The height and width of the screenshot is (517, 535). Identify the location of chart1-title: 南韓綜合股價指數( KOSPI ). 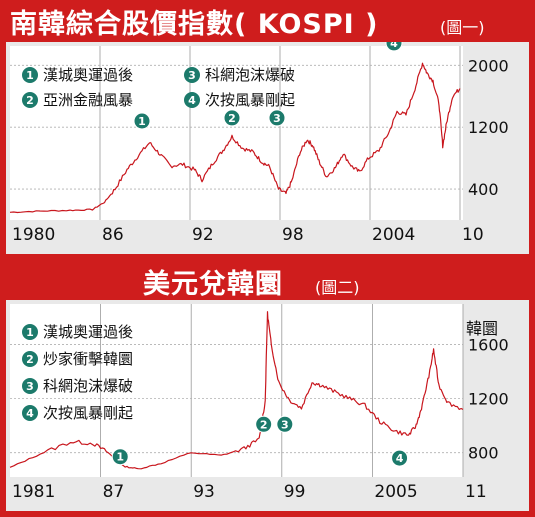
(194, 24).